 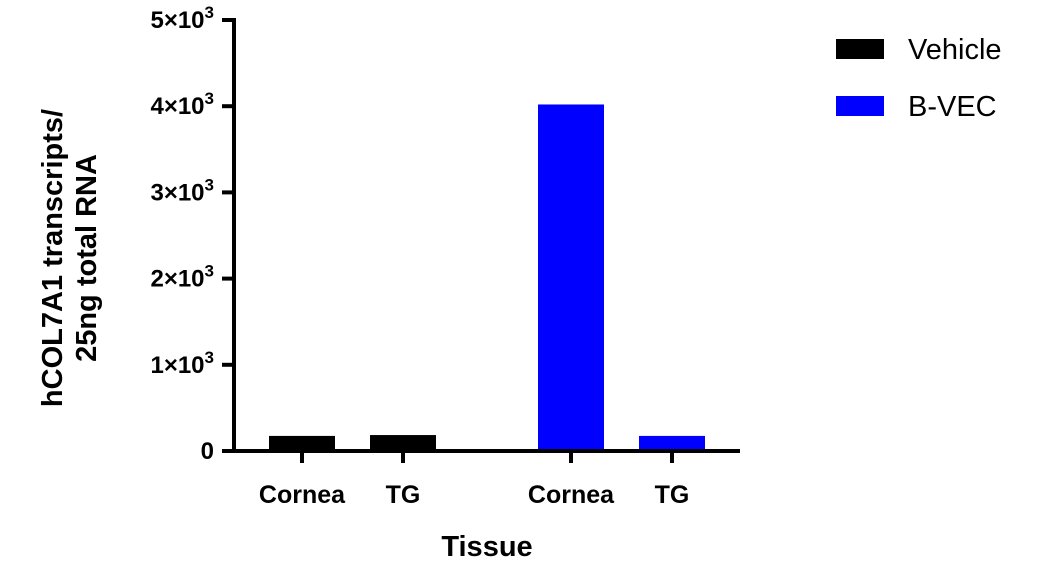 I want to click on bar-b-vec-cornea, so click(x=571, y=277).